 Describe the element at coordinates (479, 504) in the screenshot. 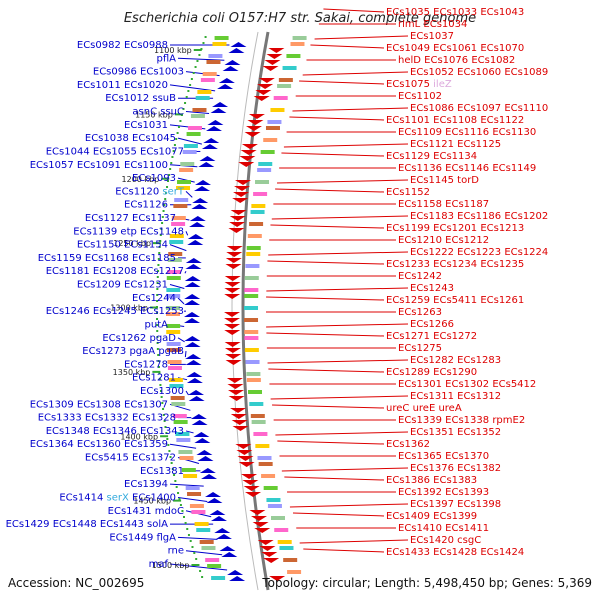

I see `gene-label: ECs1398` at that location.